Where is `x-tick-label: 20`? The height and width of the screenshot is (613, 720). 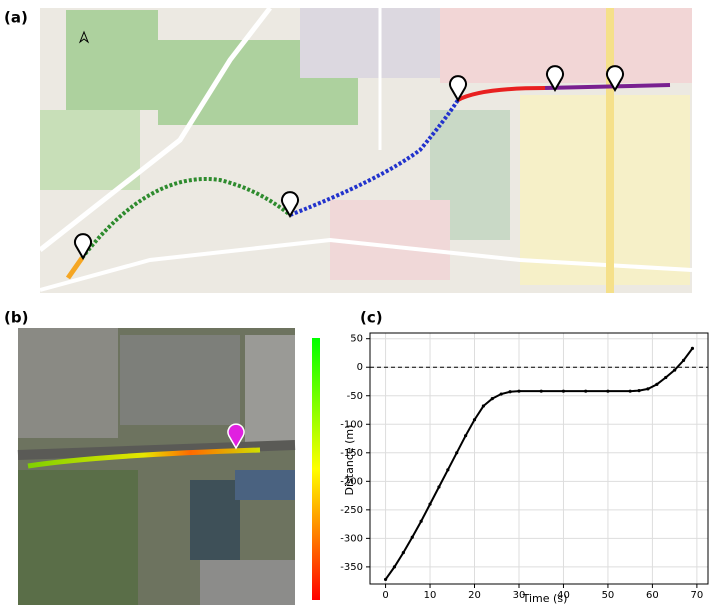
x-tick-label: 20 is located at coordinates (474, 595).